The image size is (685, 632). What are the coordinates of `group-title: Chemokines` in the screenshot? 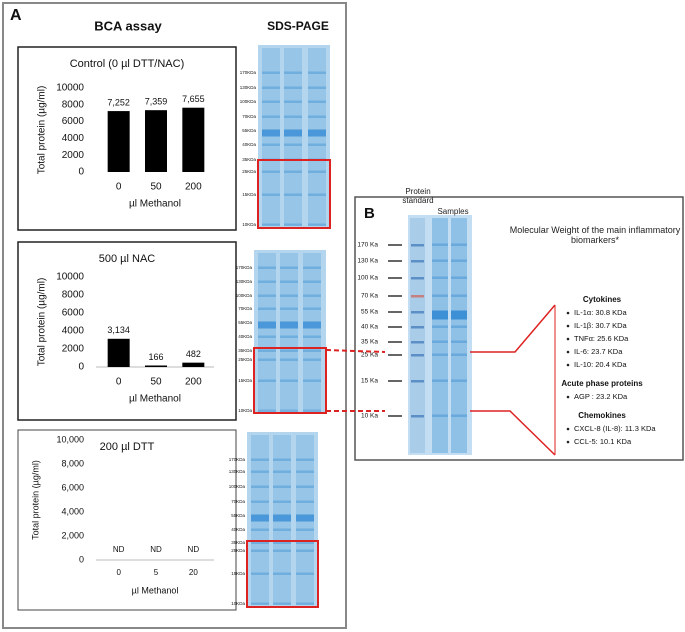 It's located at (602, 415).